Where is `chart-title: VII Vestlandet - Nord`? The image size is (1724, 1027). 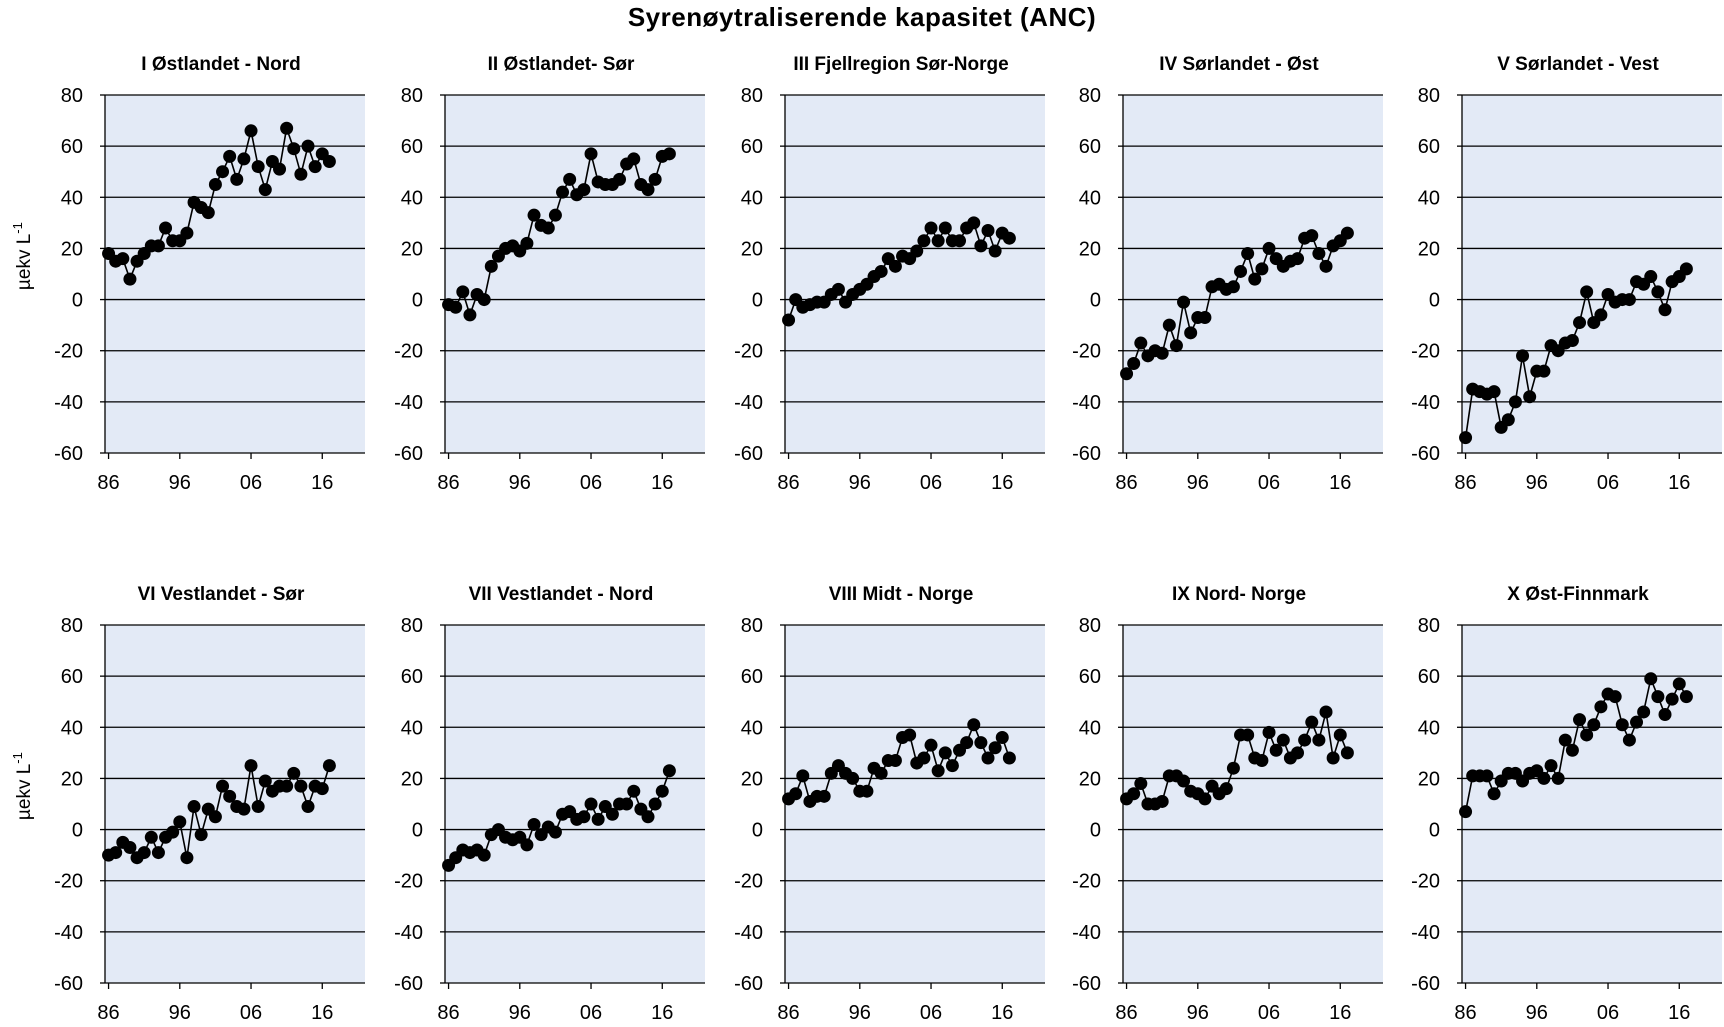 chart-title: VII Vestlandet - Nord is located at coordinates (561, 594).